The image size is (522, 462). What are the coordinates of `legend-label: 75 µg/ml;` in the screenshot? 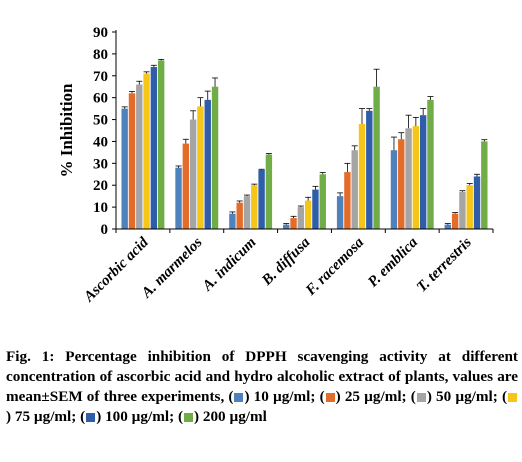 It's located at (45, 416).